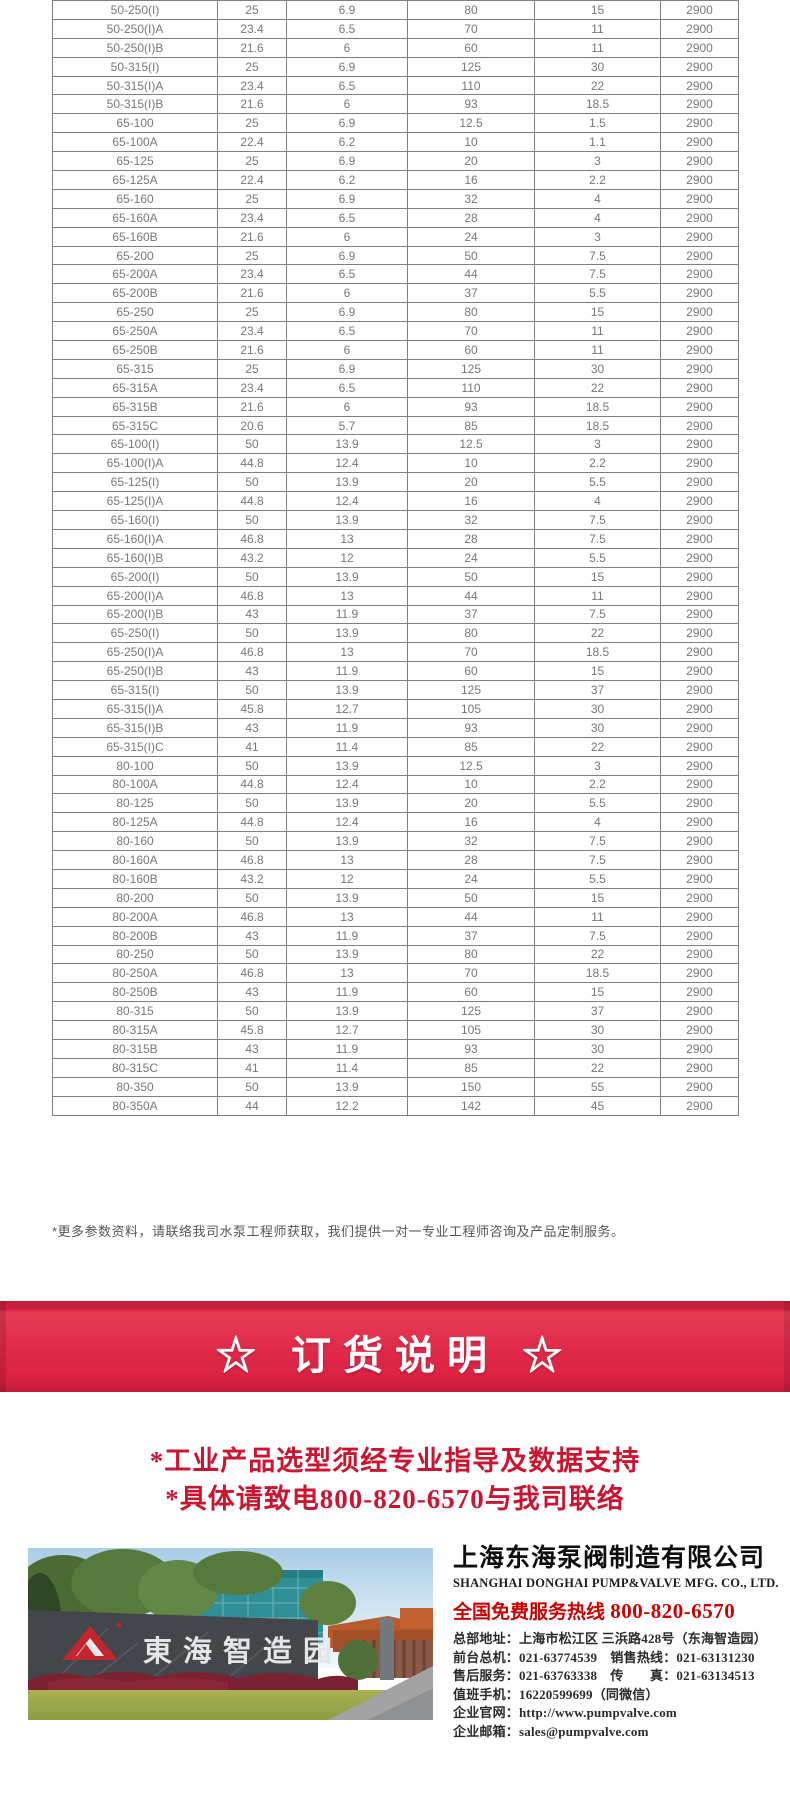  Describe the element at coordinates (252, 1067) in the screenshot. I see `table-cell: 41` at that location.